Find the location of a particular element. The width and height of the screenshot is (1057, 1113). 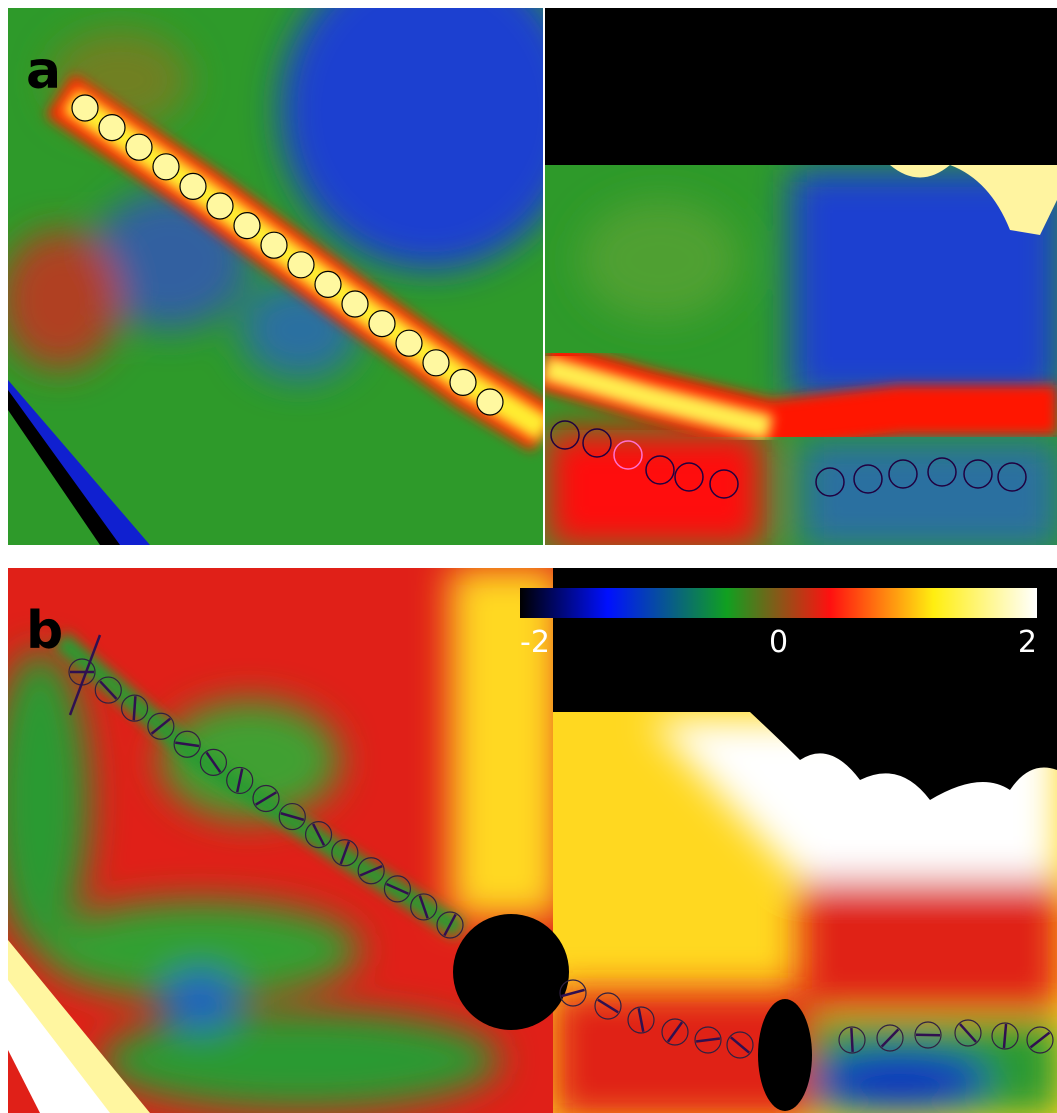

mask is located at coordinates (801, 86).